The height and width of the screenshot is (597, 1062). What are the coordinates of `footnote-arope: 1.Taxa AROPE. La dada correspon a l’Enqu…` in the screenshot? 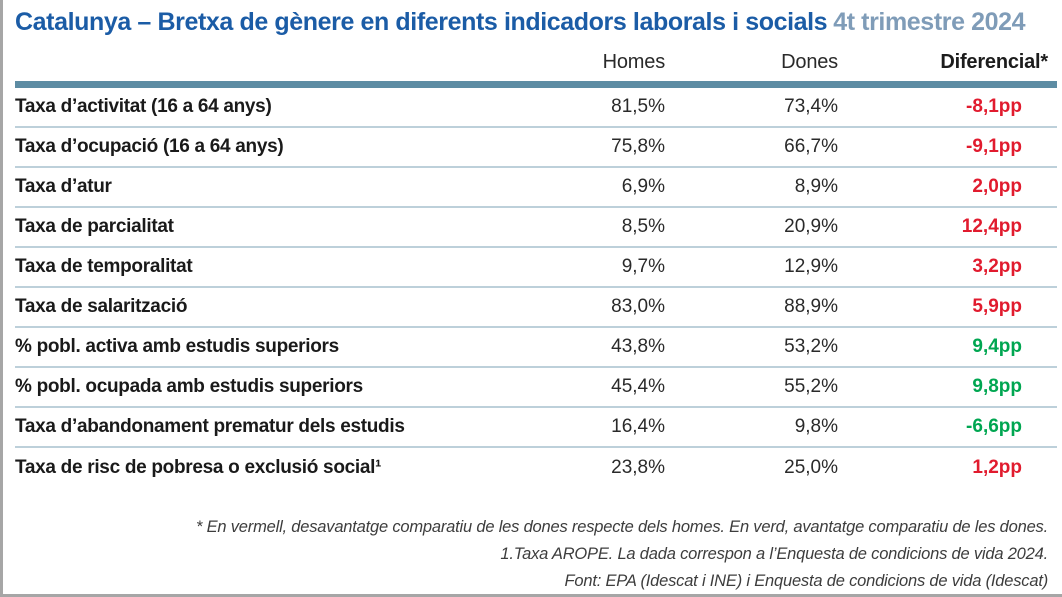 It's located at (774, 553).